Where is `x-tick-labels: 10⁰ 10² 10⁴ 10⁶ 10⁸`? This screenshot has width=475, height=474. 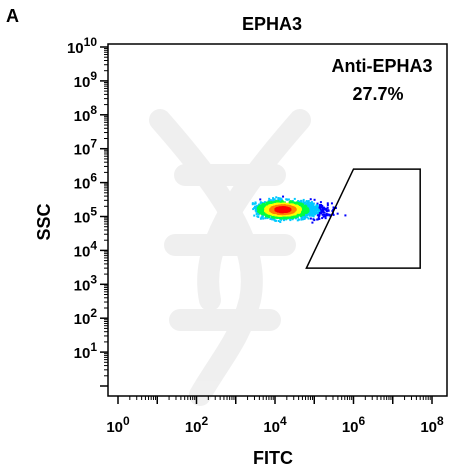 x-tick-labels: 10⁰ 10² 10⁴ 10⁶ 10⁸ is located at coordinates (275, 425).